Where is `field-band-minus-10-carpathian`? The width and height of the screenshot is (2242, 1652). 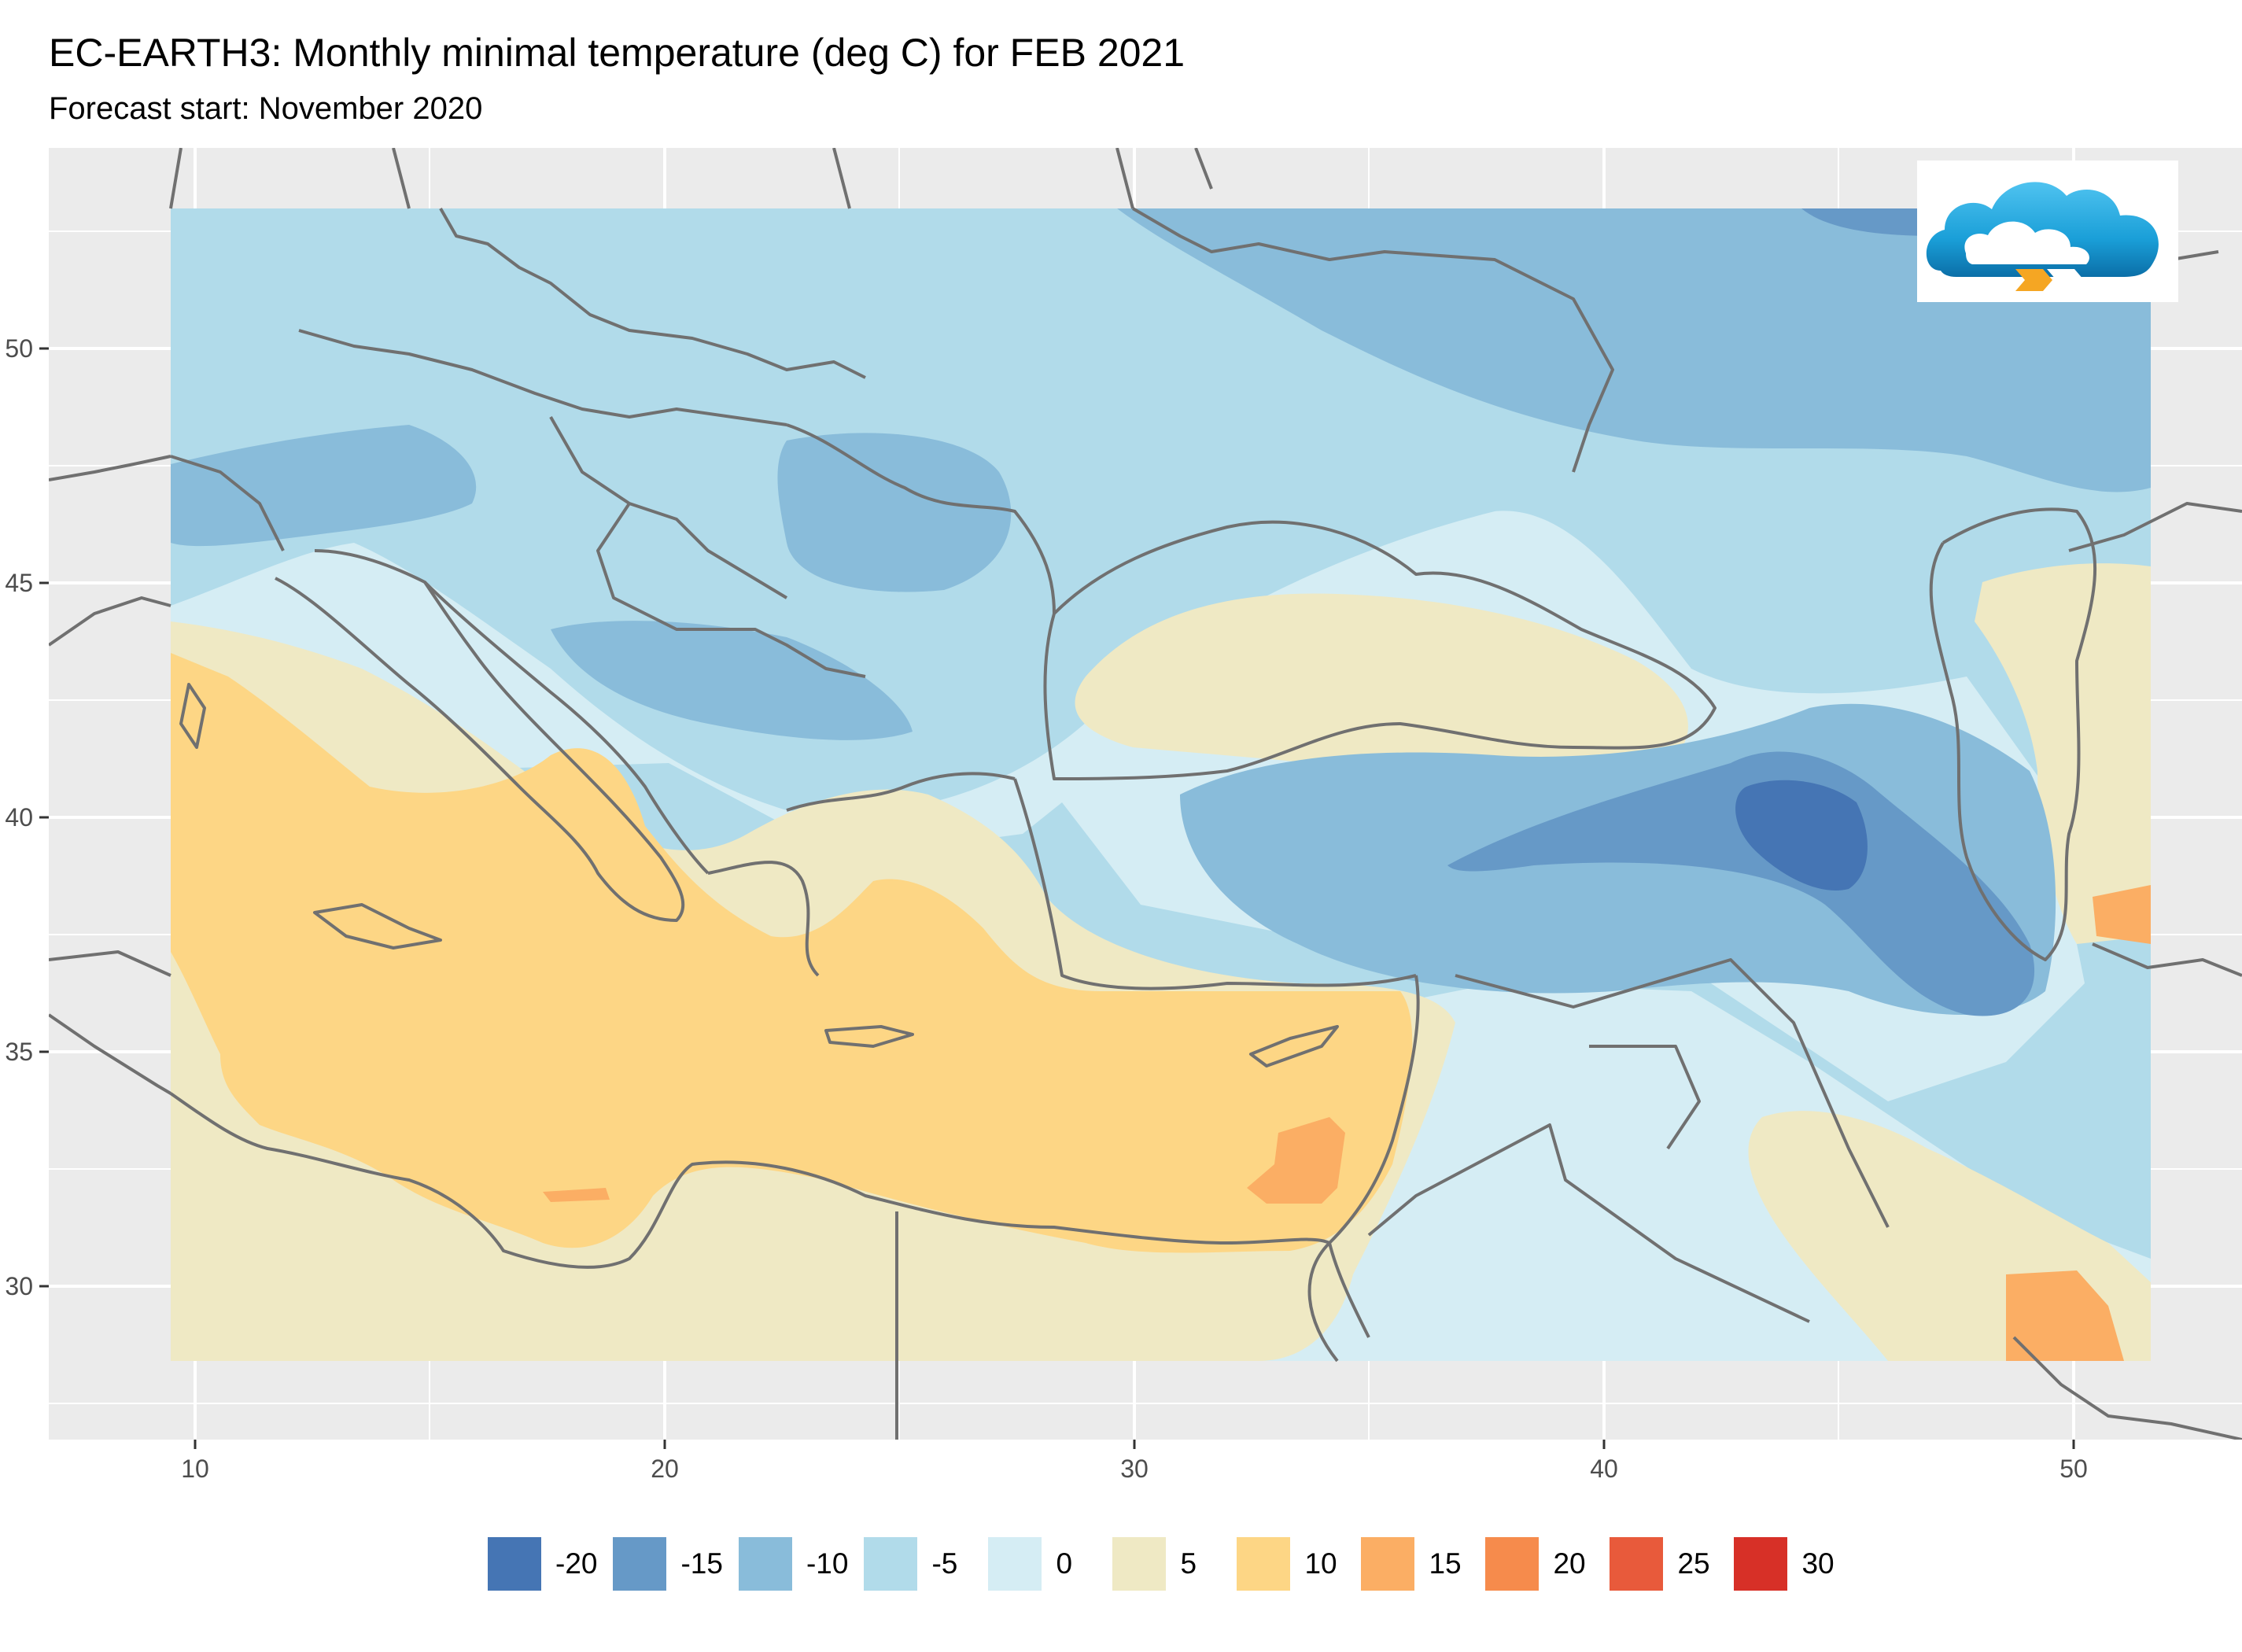 field-band-minus-10-carpathian is located at coordinates (894, 512).